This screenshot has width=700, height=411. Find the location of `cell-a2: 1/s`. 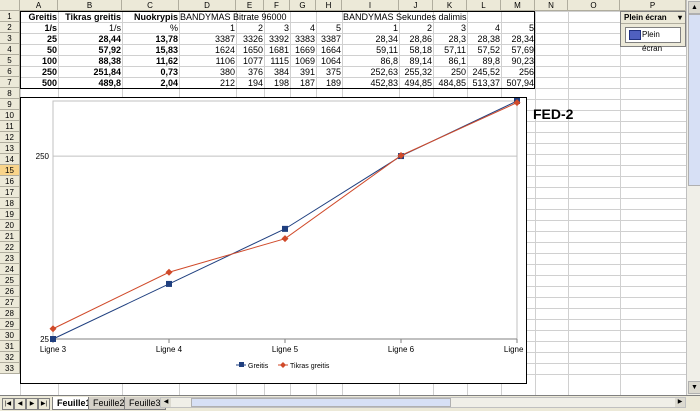

cell-a2: 1/s is located at coordinates (50, 28).